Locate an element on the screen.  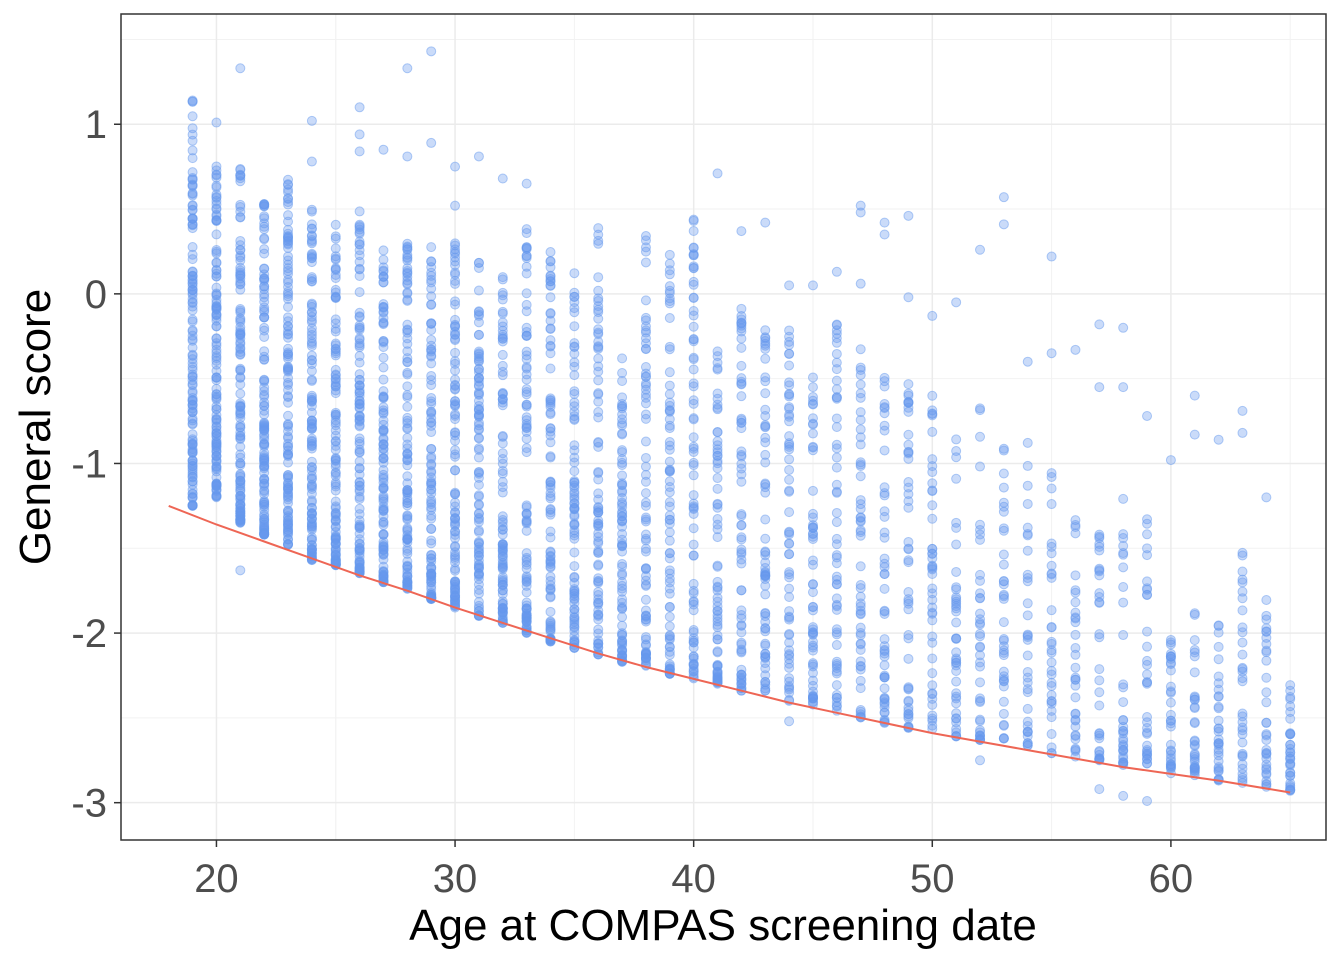
x-tick-label: 60 is located at coordinates (1171, 879).